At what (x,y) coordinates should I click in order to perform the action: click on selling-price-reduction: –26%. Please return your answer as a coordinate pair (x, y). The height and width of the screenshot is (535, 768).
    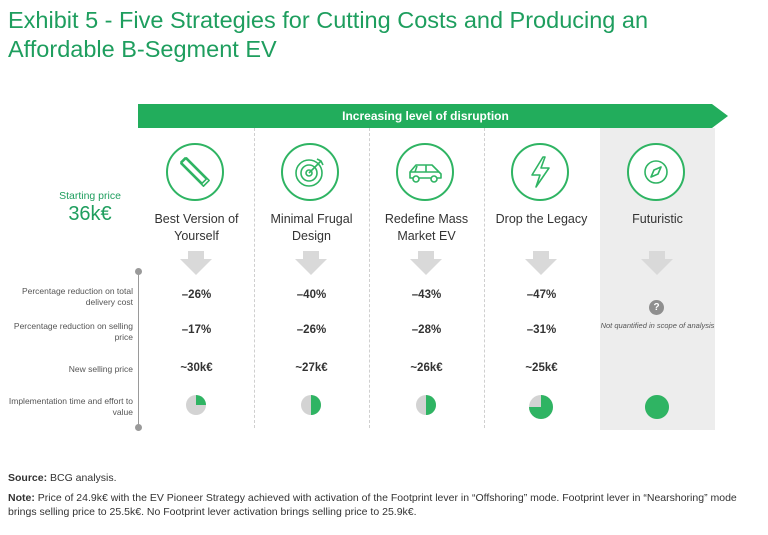
    Looking at the image, I should click on (311, 330).